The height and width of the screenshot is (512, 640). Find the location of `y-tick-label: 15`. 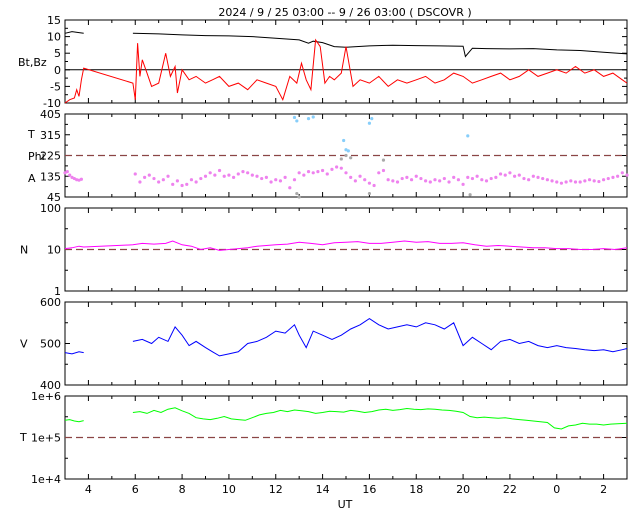

y-tick-label: 15 is located at coordinates (54, 20).